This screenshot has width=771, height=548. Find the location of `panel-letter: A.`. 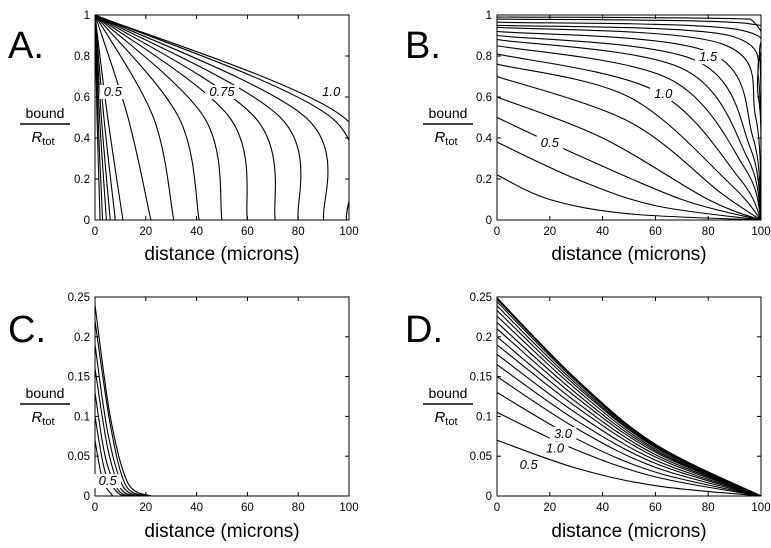

panel-letter: A. is located at coordinates (26, 46).